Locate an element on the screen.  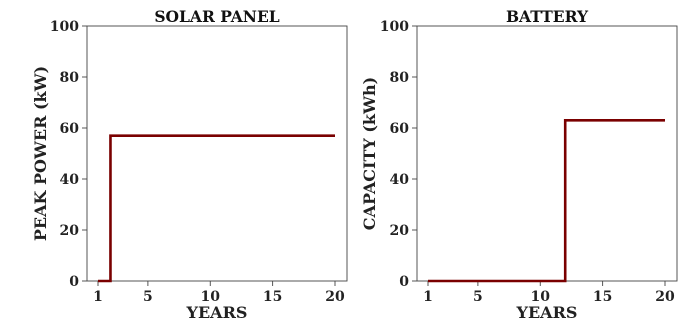
y-axis-label: CAPACITY (kWh) is located at coordinates (369, 153).